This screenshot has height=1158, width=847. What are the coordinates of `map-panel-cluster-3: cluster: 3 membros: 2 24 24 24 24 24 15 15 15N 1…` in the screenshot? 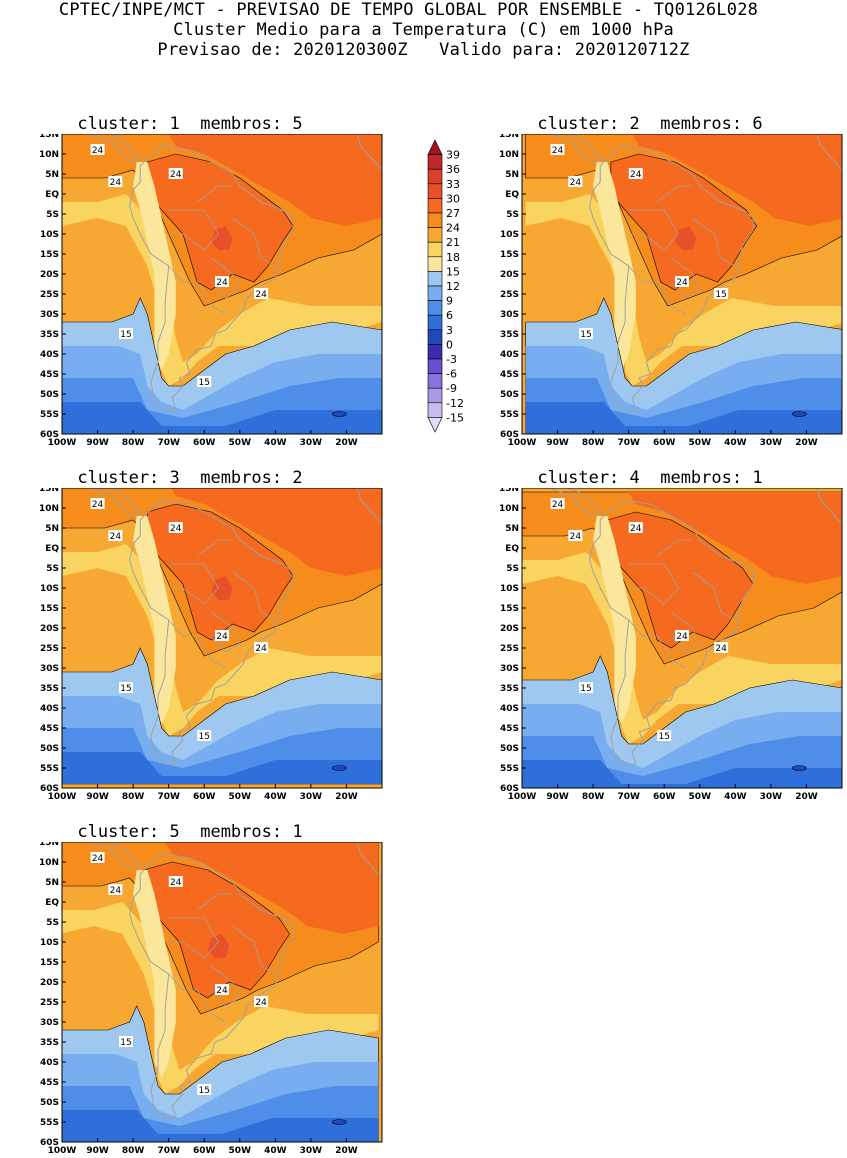 It's located at (191, 634).